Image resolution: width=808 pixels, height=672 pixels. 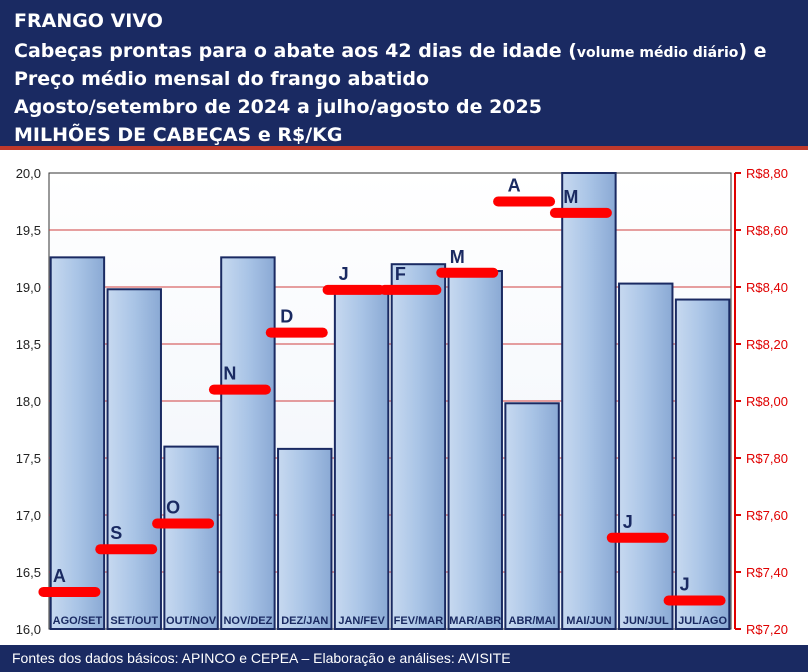 I want to click on left-axis-tick-label: 20,0, so click(x=28, y=173).